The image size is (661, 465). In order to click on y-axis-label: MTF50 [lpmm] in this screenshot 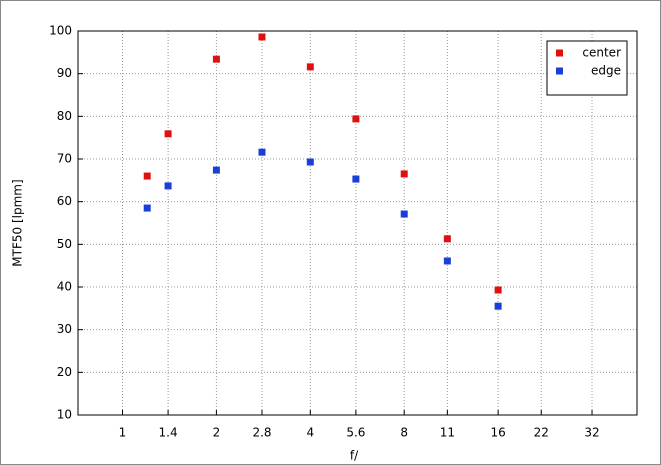, I will do `click(18, 222)`.